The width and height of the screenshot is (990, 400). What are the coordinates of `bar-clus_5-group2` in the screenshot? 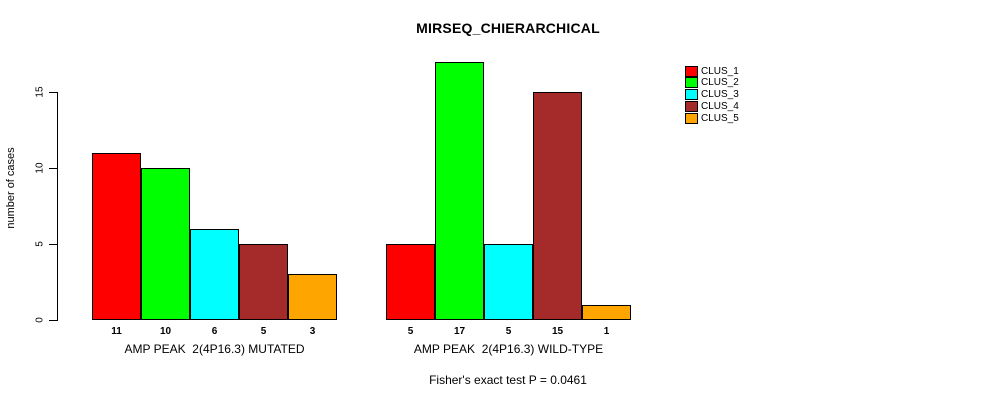 It's located at (606, 312).